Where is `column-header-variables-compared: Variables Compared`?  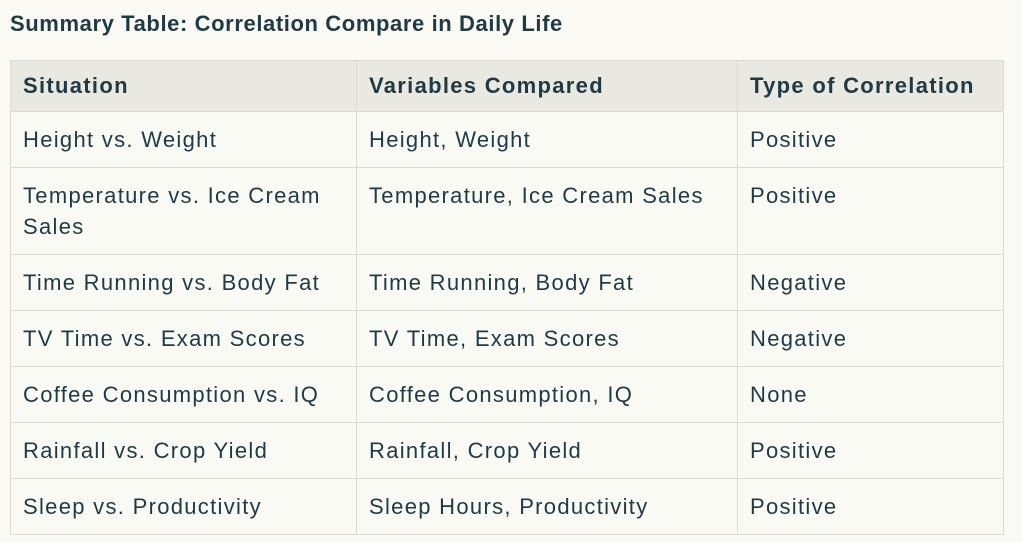
column-header-variables-compared: Variables Compared is located at coordinates (547, 86).